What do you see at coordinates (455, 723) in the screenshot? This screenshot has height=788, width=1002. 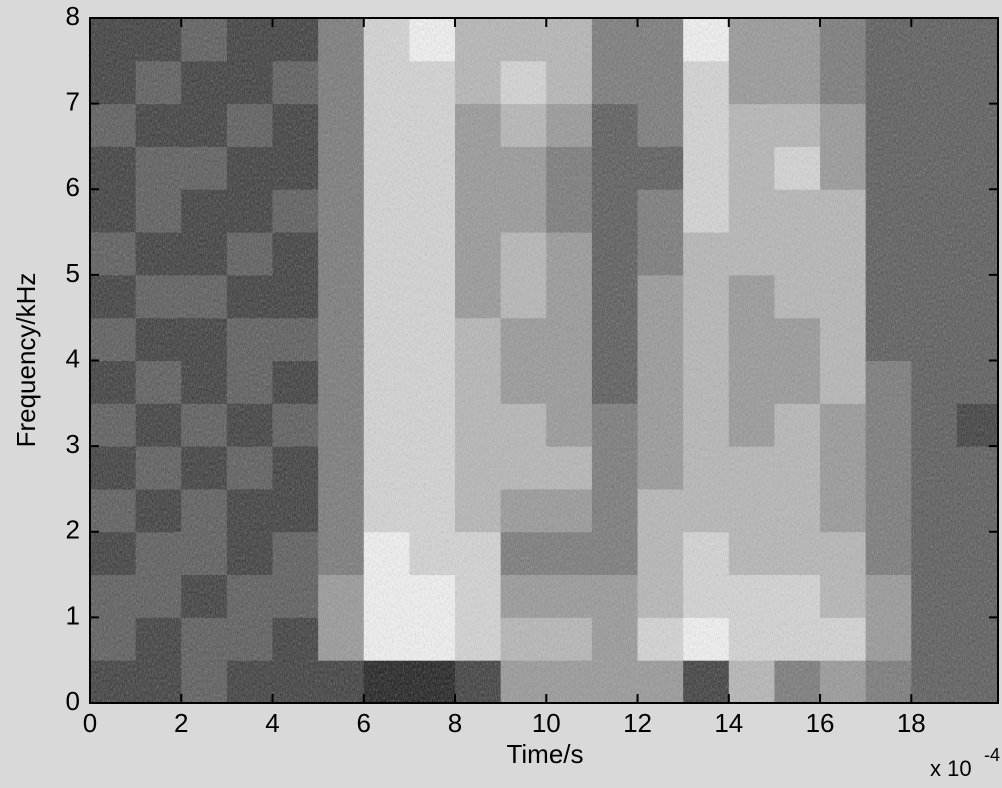 I see `x-tick-label: 8` at bounding box center [455, 723].